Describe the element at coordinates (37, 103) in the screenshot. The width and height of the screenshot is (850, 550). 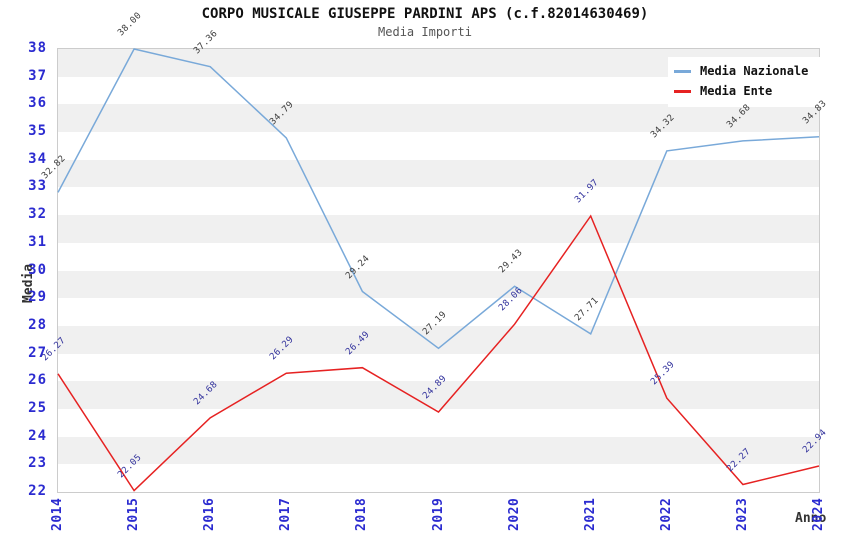
I see `y-tick-label: 36` at that location.